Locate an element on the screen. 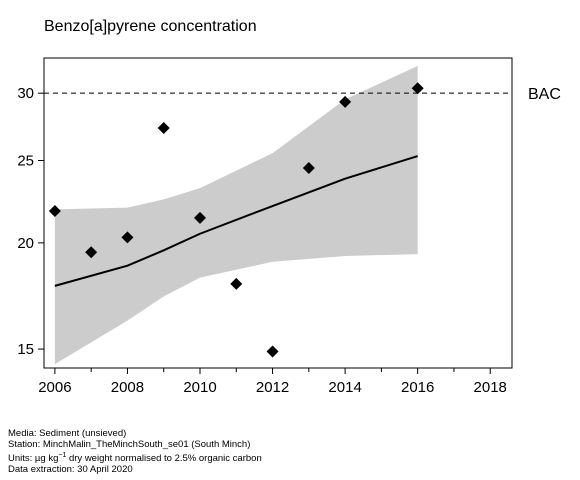 The height and width of the screenshot is (480, 580). x-tick-label: 2010 is located at coordinates (199, 387).